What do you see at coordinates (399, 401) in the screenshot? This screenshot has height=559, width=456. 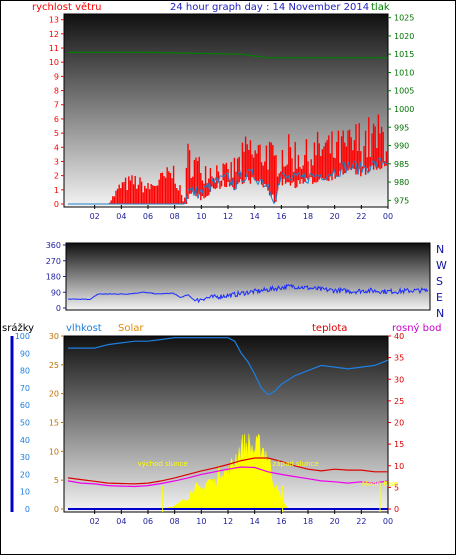 I see `temperature-axis-tick-label: 25` at bounding box center [399, 401].